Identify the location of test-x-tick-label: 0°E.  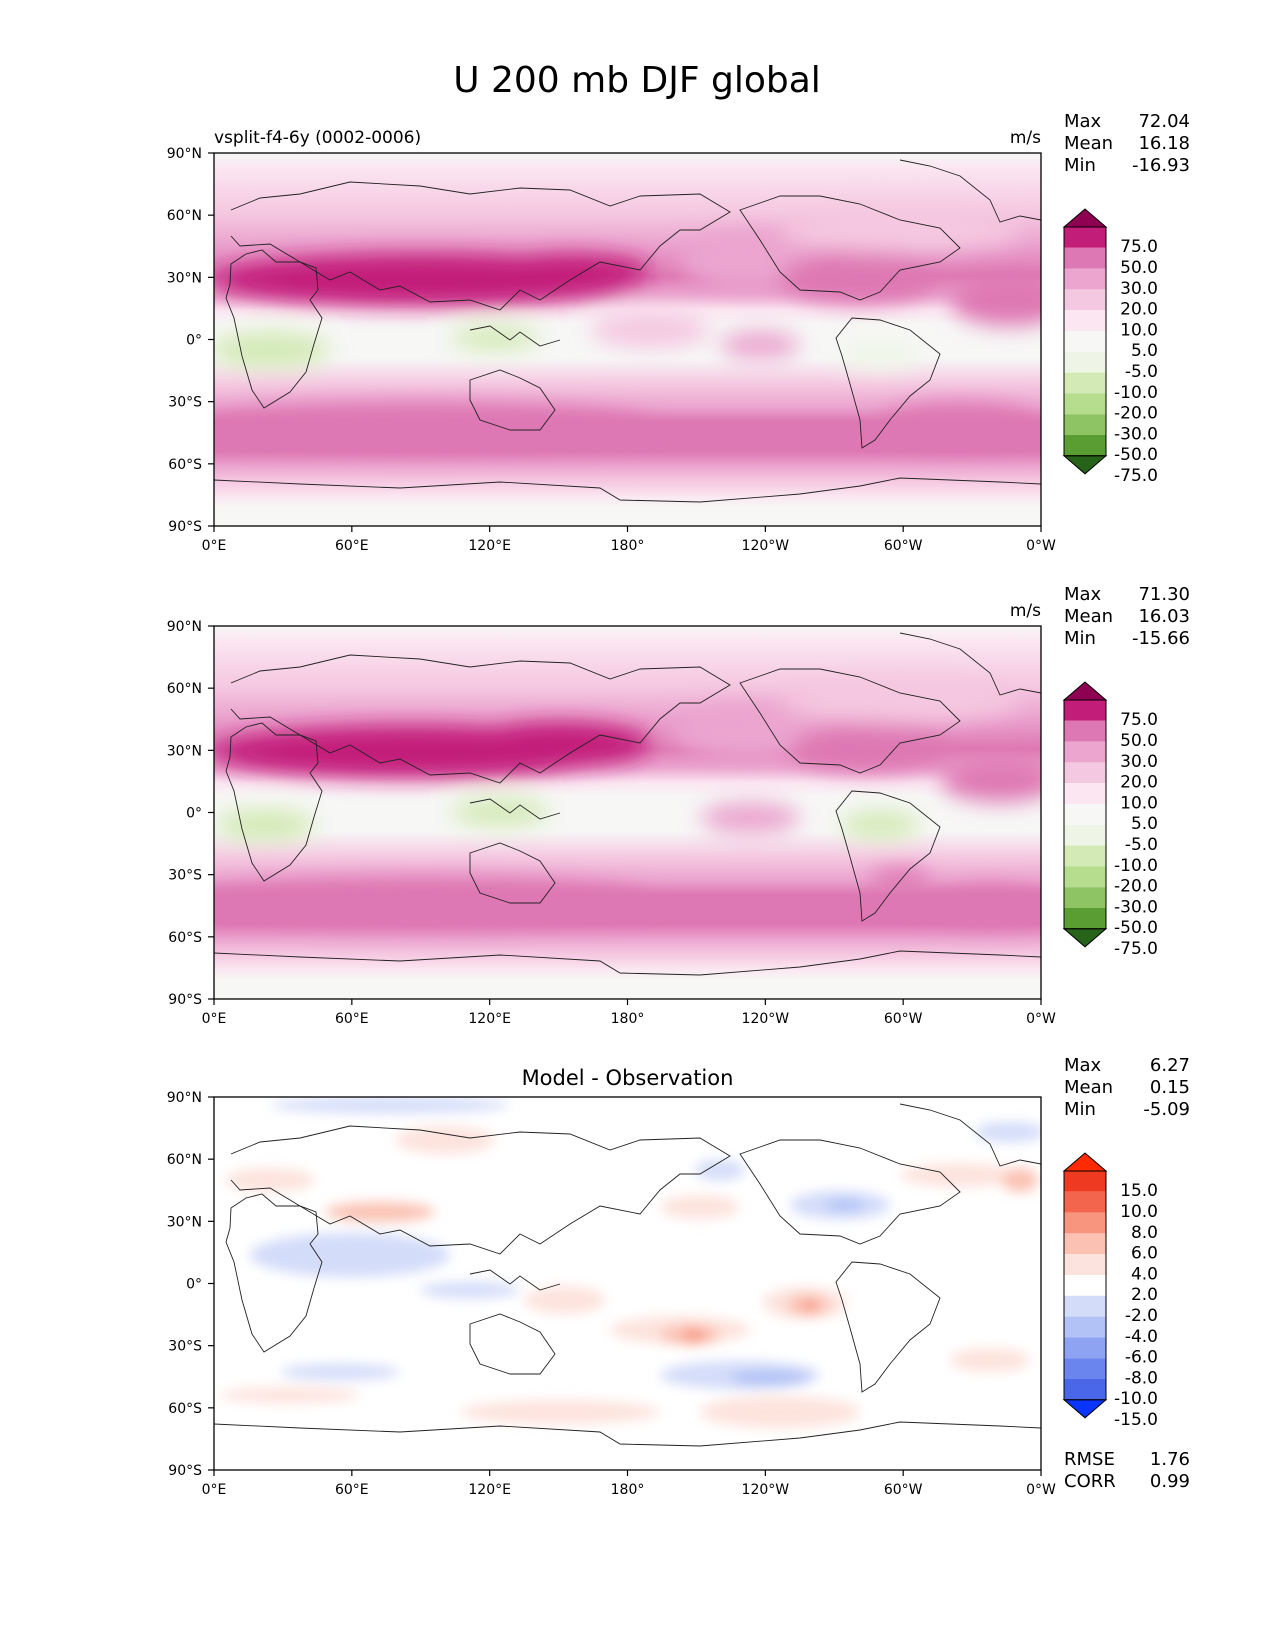
(214, 546).